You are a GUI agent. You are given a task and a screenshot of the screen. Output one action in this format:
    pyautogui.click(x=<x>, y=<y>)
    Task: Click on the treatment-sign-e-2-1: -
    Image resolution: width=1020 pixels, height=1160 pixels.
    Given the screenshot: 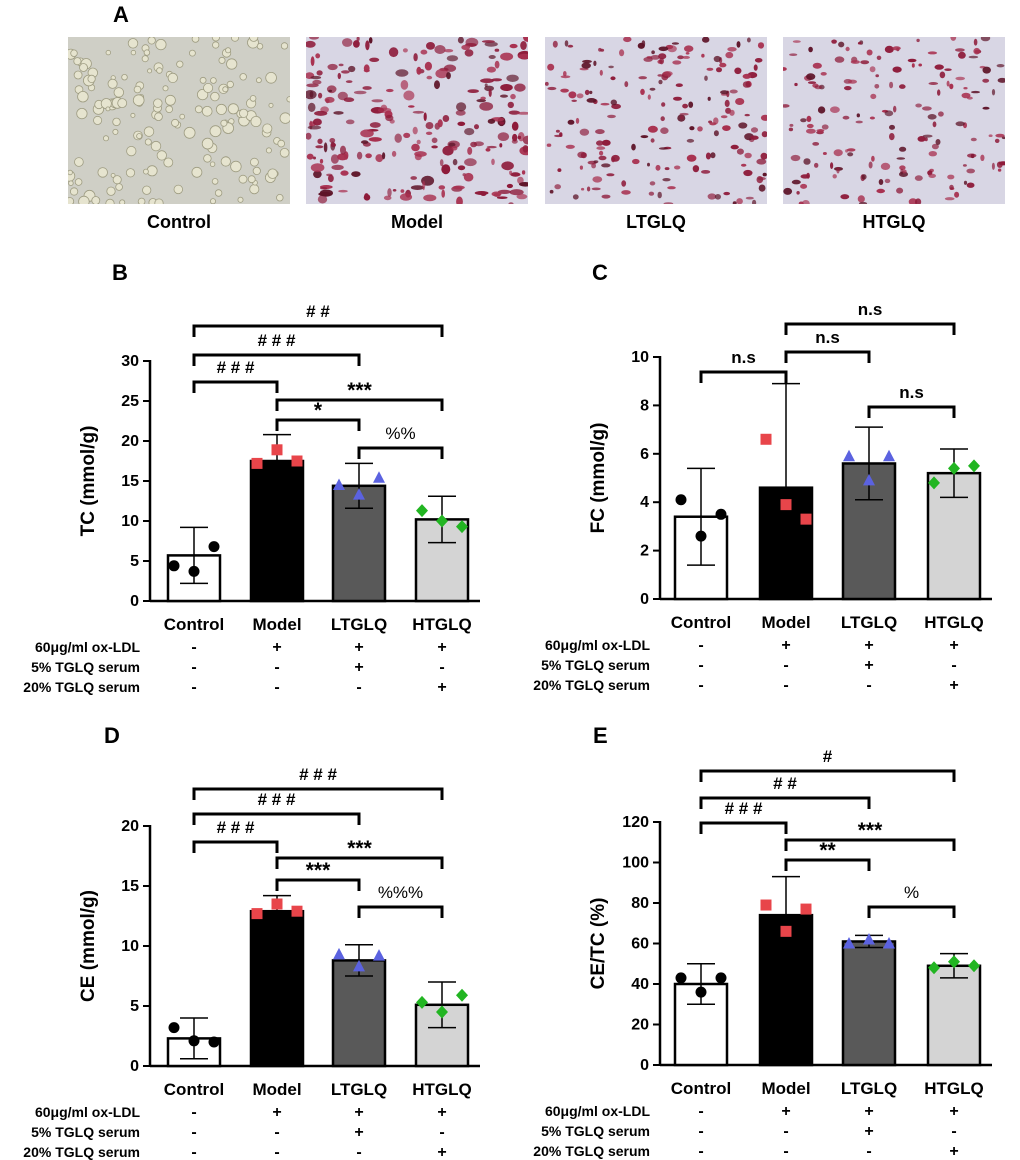 What is the action you would take?
    pyautogui.click(x=785, y=1151)
    